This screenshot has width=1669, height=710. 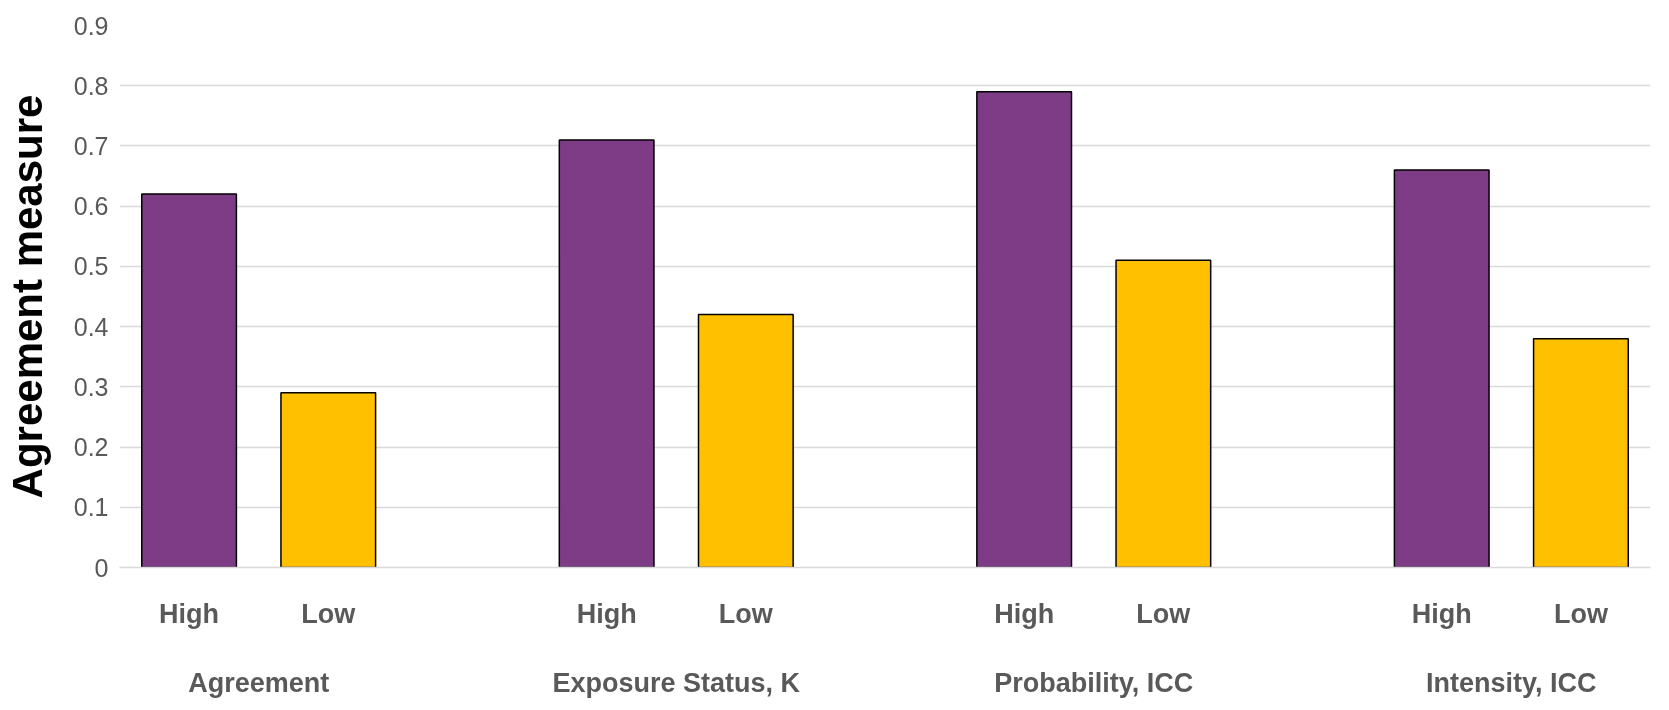 I want to click on y-tick-label: 0.7, so click(x=91, y=145).